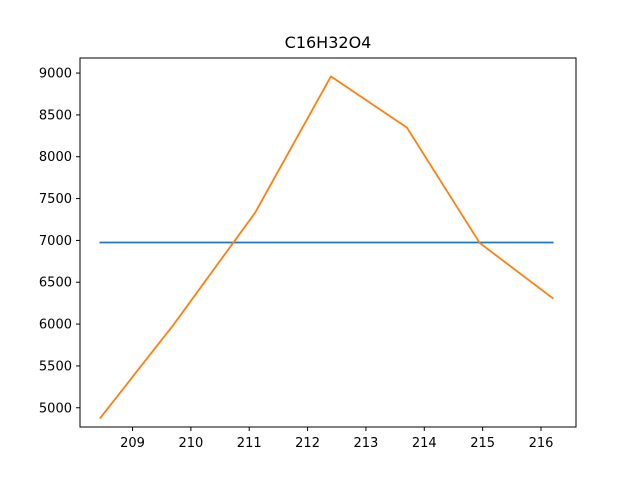 Image resolution: width=640 pixels, height=480 pixels. I want to click on y-tick-label: 8500, so click(55, 115).